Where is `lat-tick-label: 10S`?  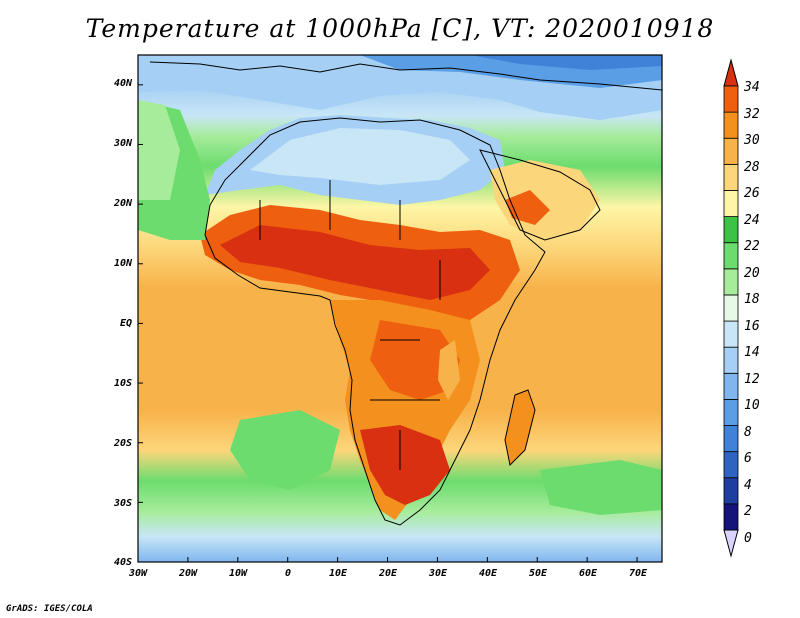
lat-tick-label: 10S is located at coordinates (122, 383).